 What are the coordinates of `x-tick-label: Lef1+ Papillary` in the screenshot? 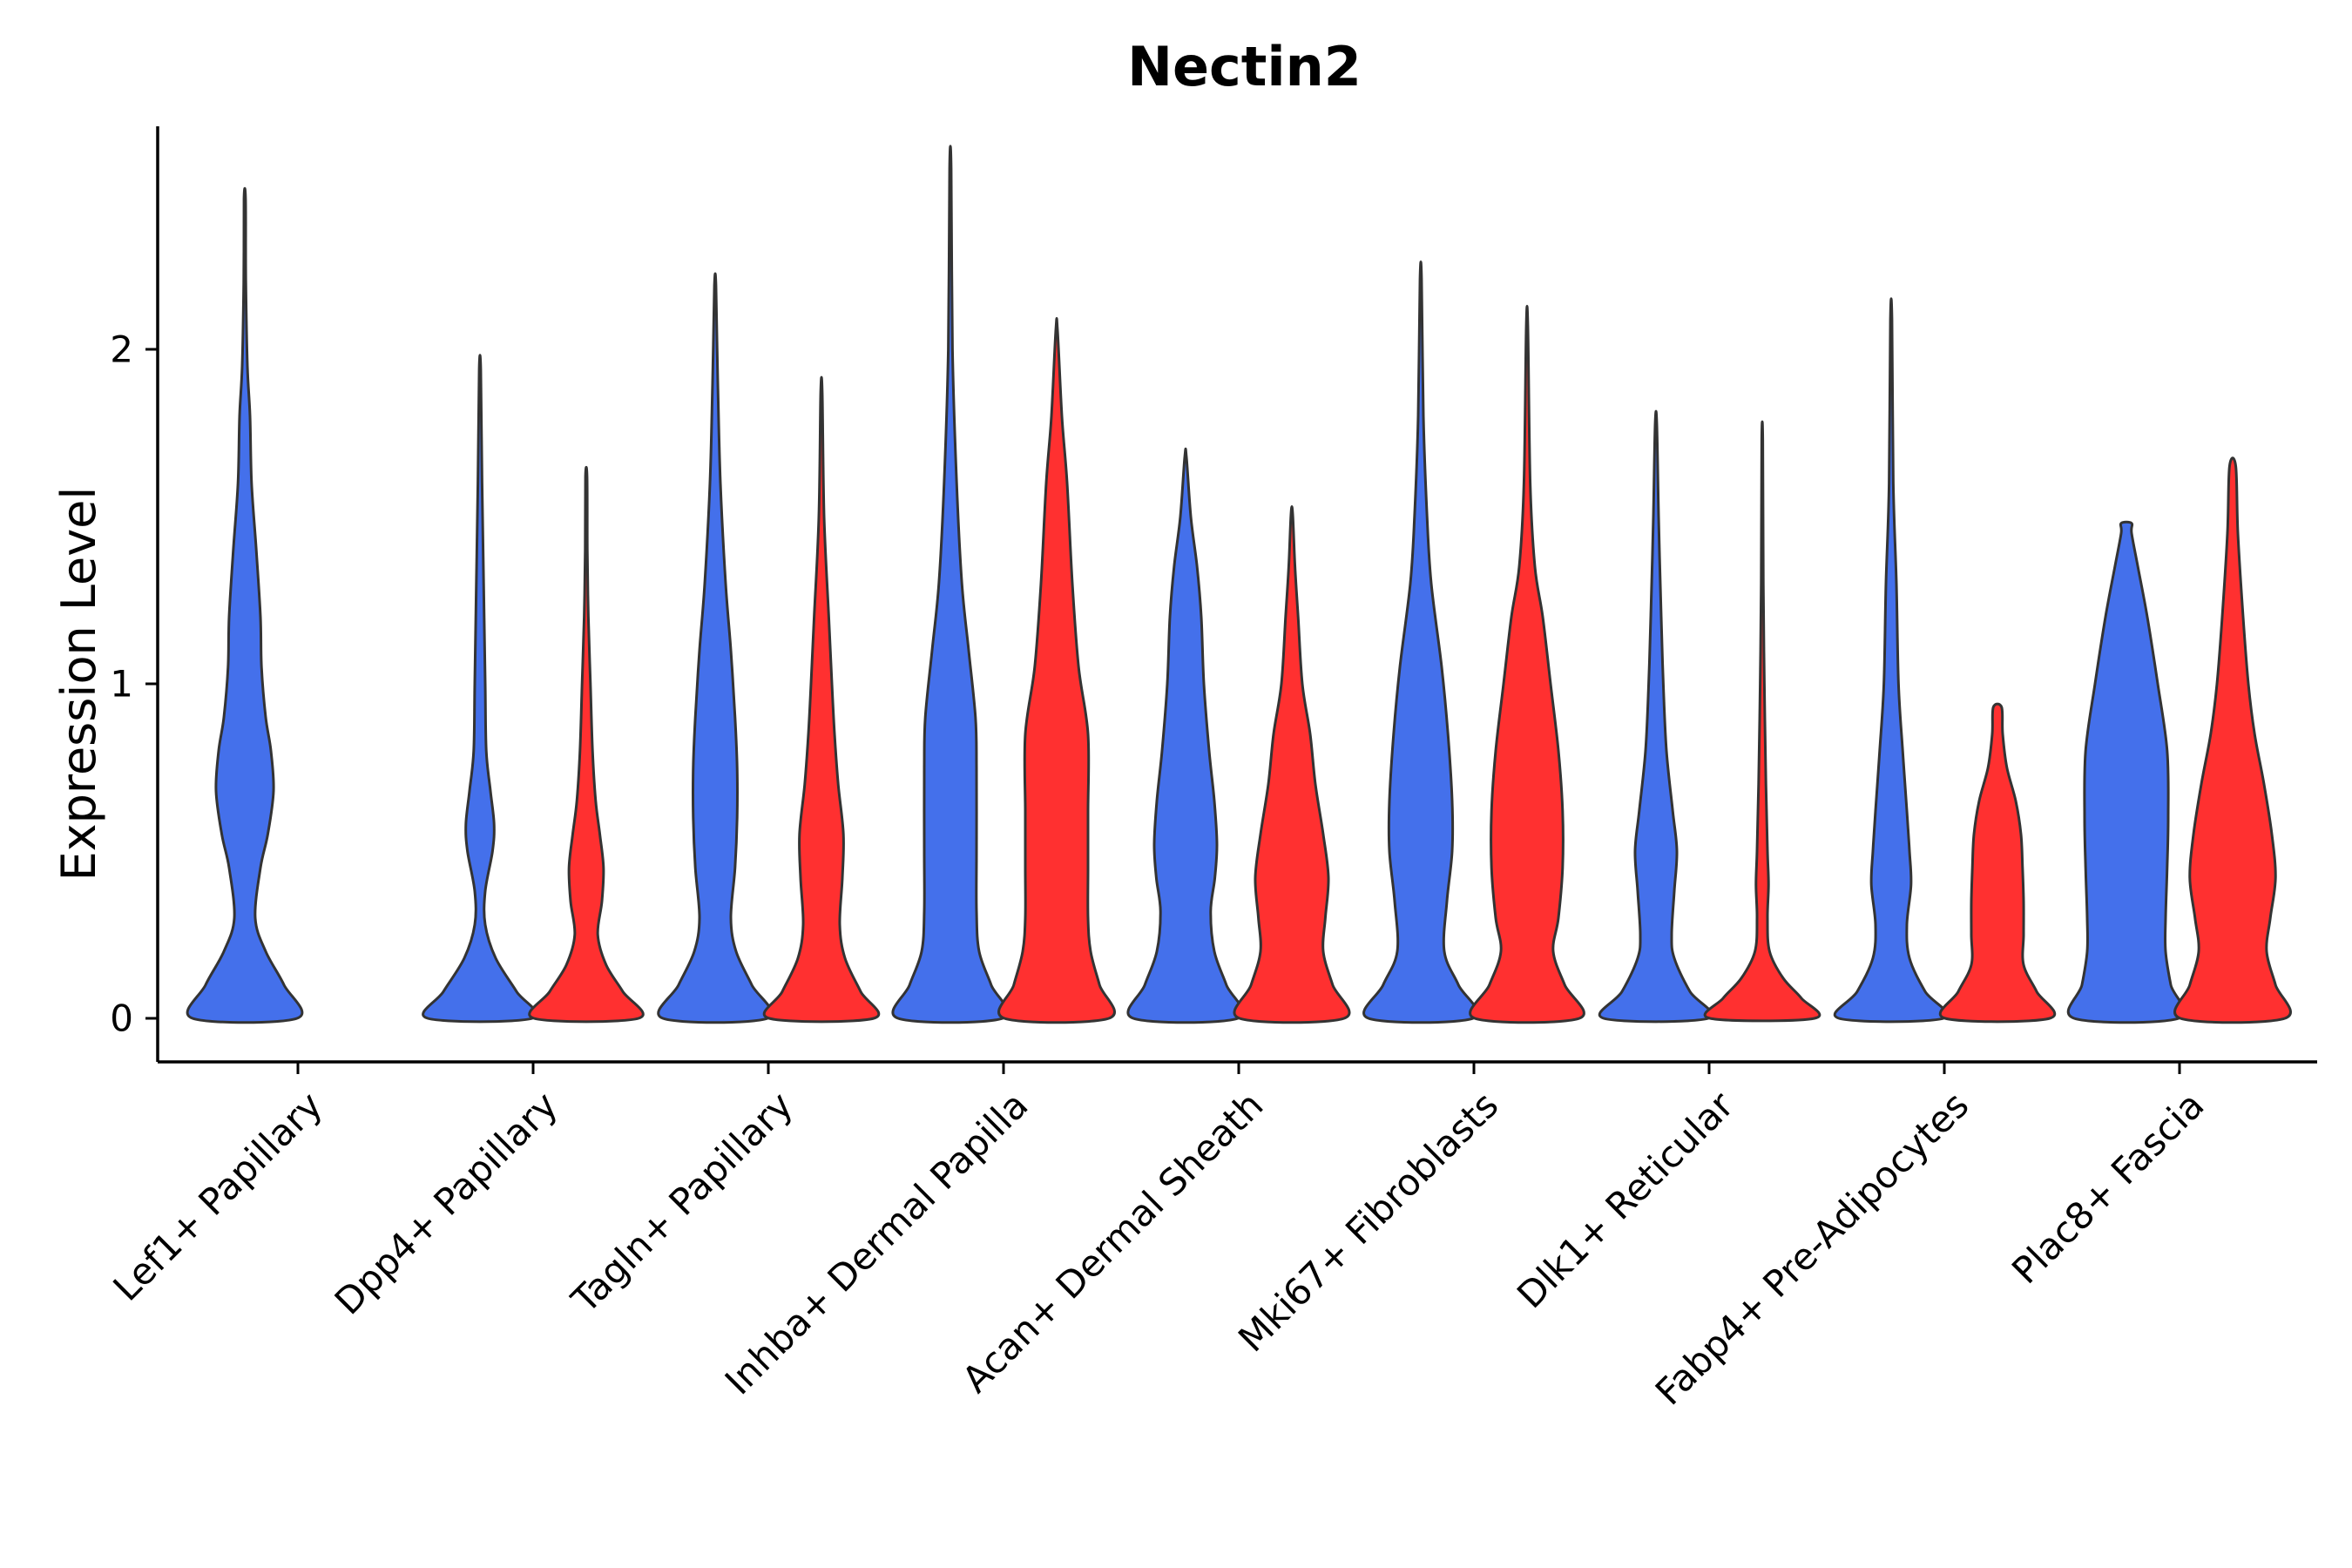 It's located at (217, 1196).